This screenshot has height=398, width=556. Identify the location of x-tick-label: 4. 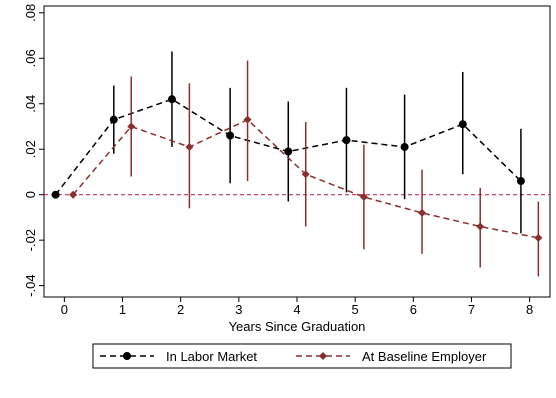
(296, 309).